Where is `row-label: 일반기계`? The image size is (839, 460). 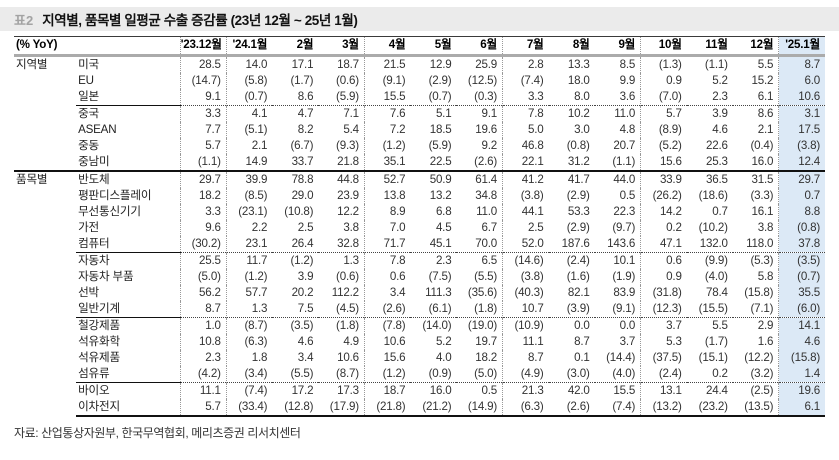
row-label: 일반기계 is located at coordinates (99, 308).